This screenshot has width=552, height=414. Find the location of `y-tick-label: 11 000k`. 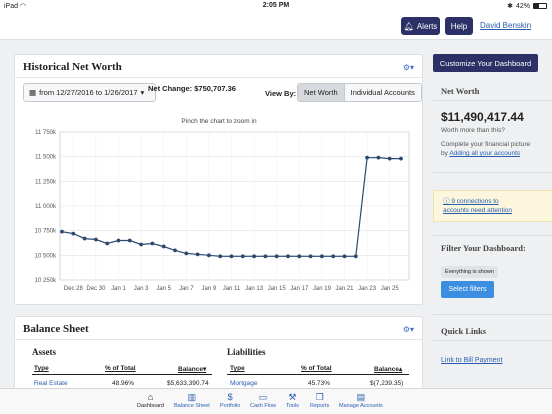

y-tick-label: 11 000k is located at coordinates (46, 207).